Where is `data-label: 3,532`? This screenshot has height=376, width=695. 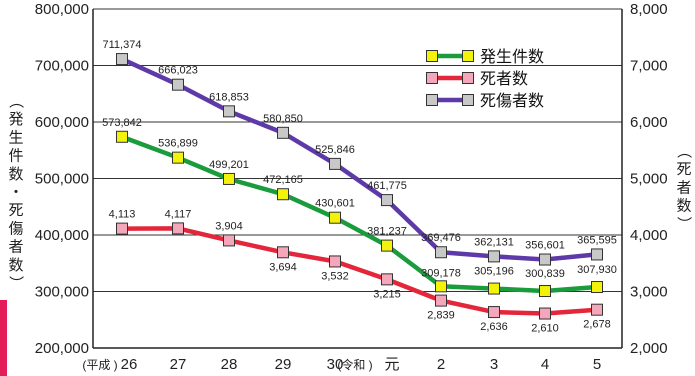
data-label: 3,532 is located at coordinates (335, 276).